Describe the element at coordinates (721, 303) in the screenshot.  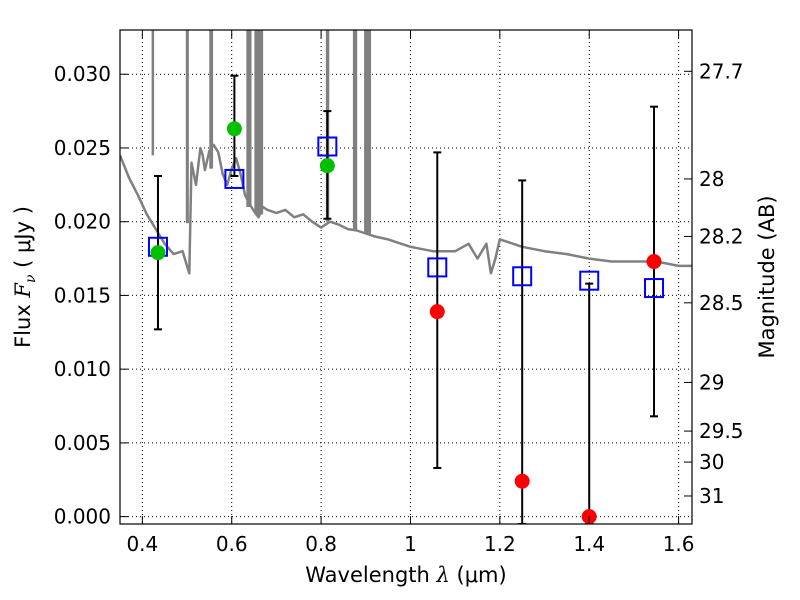
I see `y2-tick-label: 28.5` at that location.